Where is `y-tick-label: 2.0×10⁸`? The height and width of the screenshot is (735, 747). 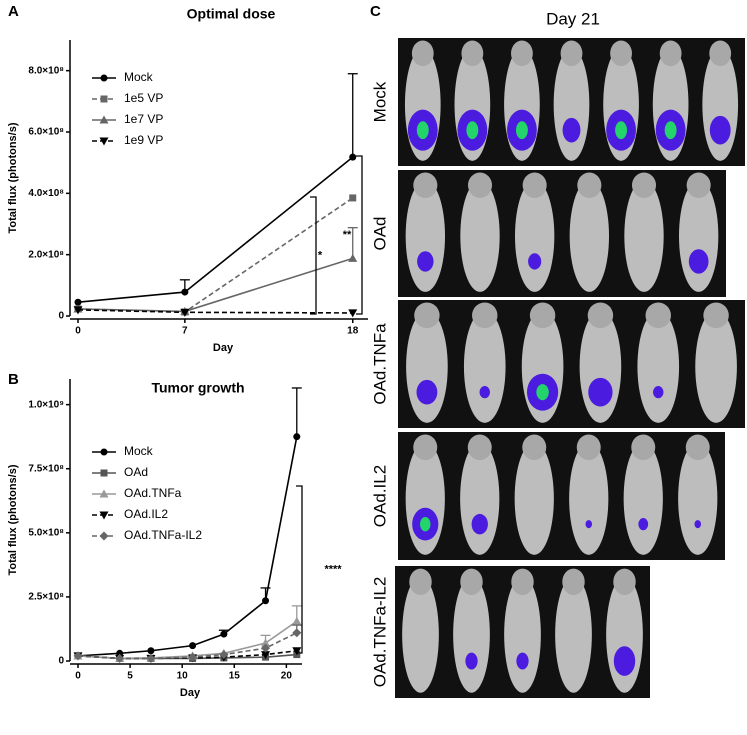 y-tick-label: 2.0×10⁸ is located at coordinates (46, 254).